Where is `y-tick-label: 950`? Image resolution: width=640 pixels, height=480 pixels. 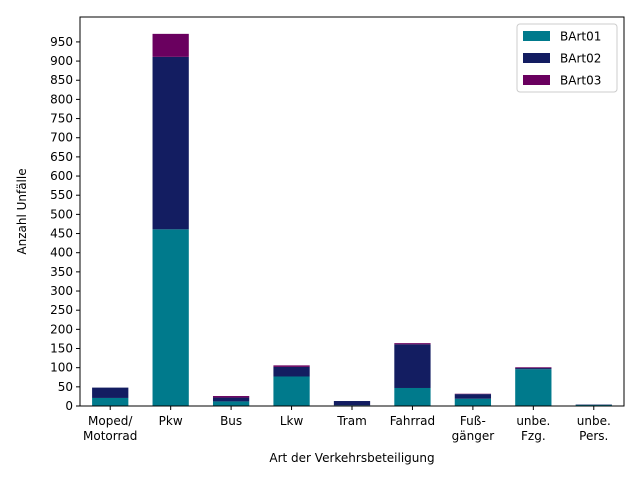 y-tick-label: 950 is located at coordinates (61, 42).